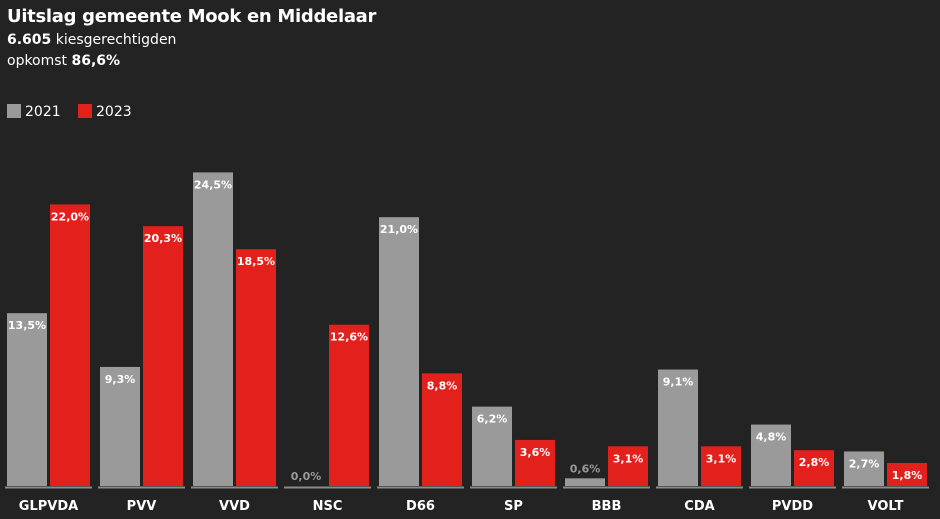 This screenshot has width=940, height=519. I want to click on value-label: 2,8%, so click(814, 462).